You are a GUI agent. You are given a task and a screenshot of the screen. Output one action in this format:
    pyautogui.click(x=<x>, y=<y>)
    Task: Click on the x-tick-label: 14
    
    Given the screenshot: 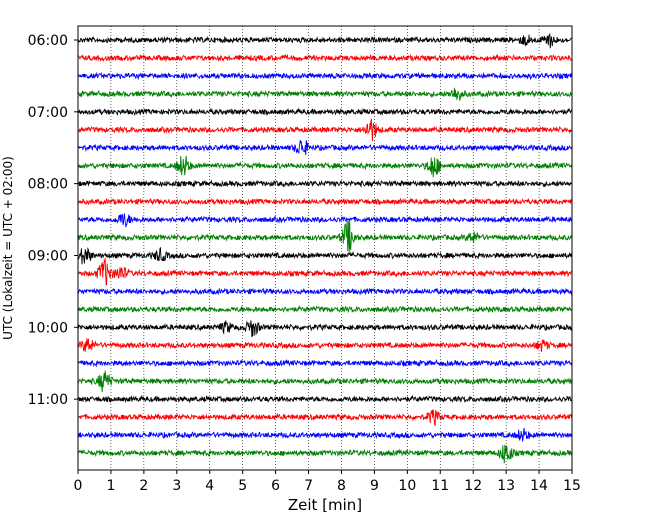 What is the action you would take?
    pyautogui.click(x=539, y=486)
    